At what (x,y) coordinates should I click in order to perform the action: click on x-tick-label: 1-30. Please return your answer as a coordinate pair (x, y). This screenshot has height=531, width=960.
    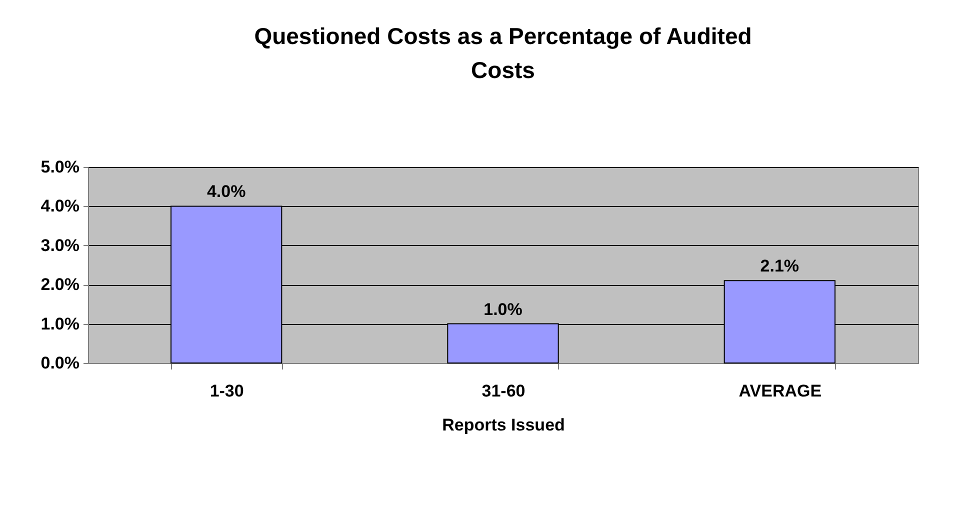
    Looking at the image, I should click on (227, 391).